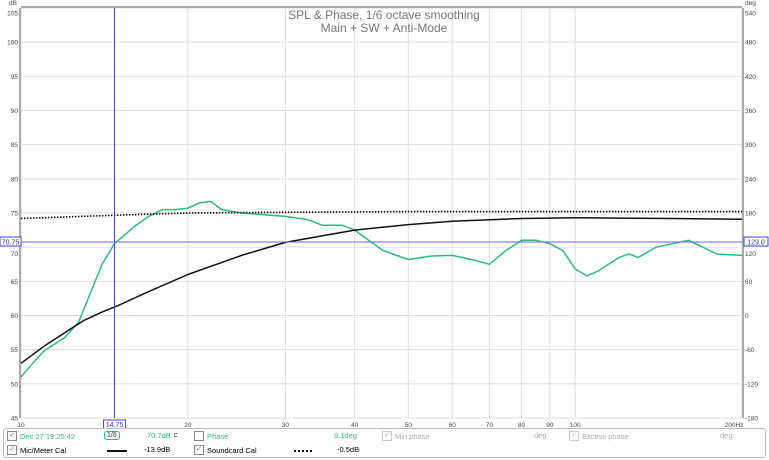 Image resolution: width=769 pixels, height=460 pixels. Describe the element at coordinates (381, 215) in the screenshot. I see `series-soundcard-cal` at that location.